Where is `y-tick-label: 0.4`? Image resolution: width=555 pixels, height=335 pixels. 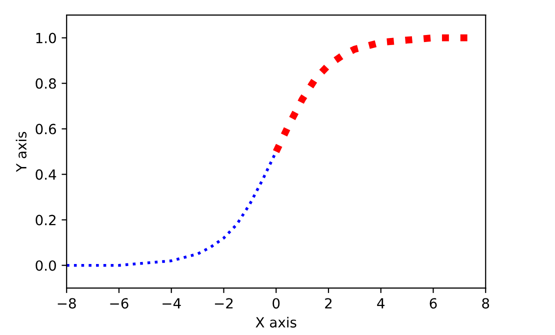
y-tick-label: 0.4 is located at coordinates (46, 174).